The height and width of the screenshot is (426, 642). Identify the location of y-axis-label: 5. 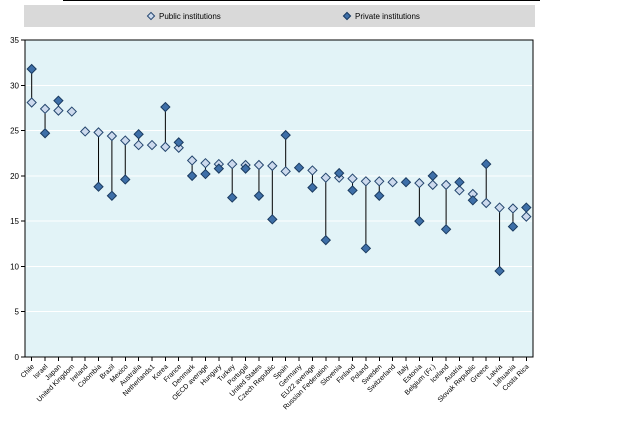
(17, 312).